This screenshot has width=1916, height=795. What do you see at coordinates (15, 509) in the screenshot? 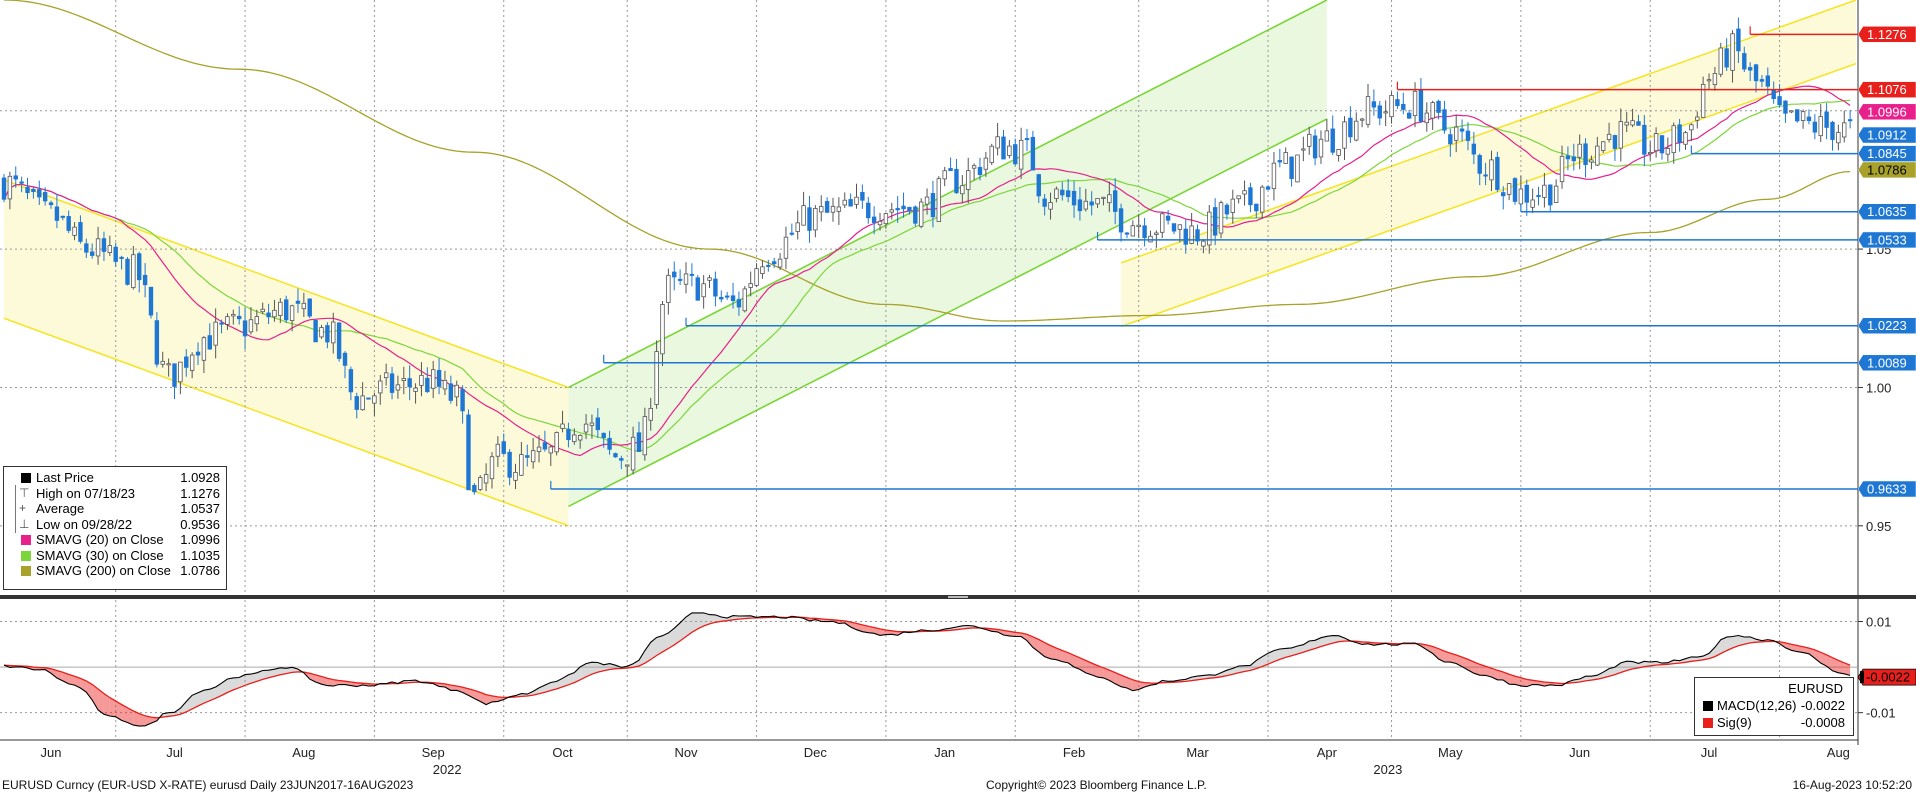
I see `legend-tree-line` at bounding box center [15, 509].